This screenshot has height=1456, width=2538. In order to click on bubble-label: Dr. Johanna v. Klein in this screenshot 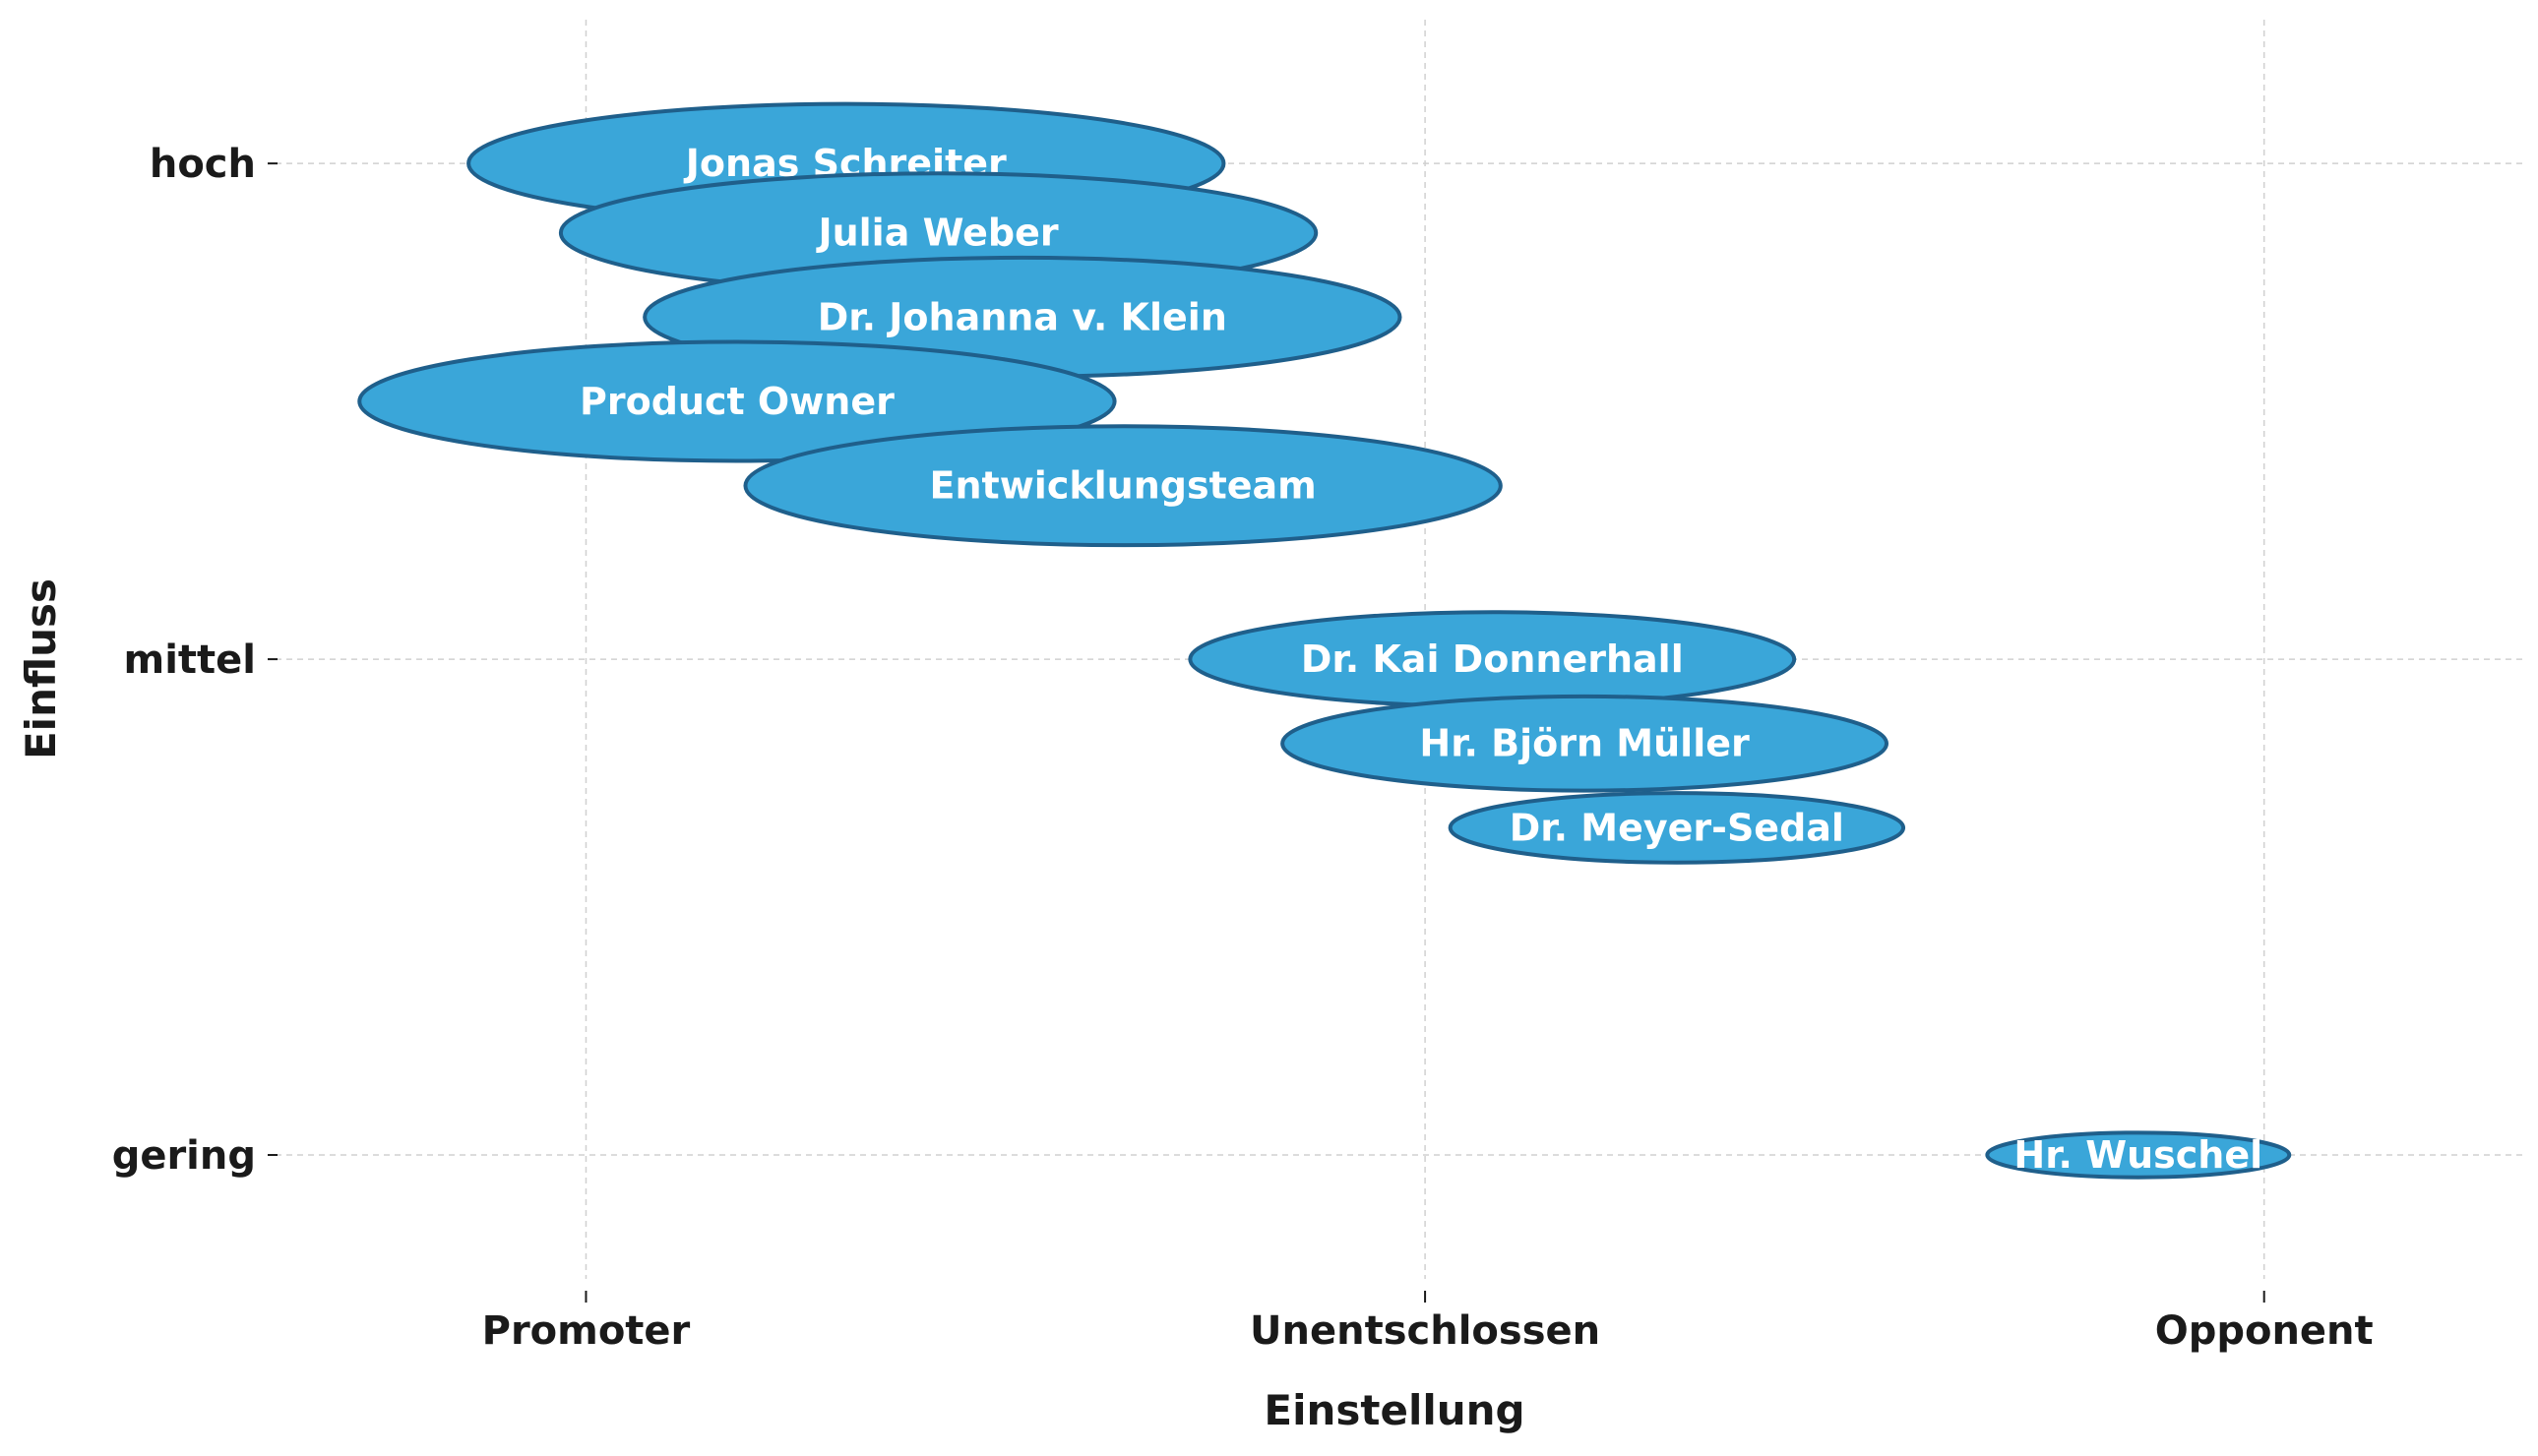, I will do `click(1022, 316)`.